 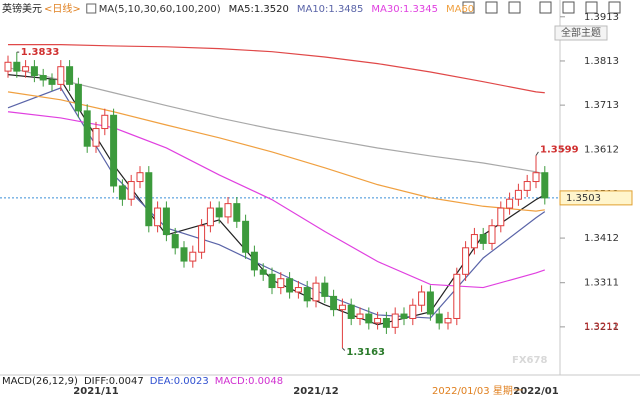 What do you see at coordinates (404, 9) in the screenshot?
I see `legend-text: MA30:1.3345` at bounding box center [404, 9].